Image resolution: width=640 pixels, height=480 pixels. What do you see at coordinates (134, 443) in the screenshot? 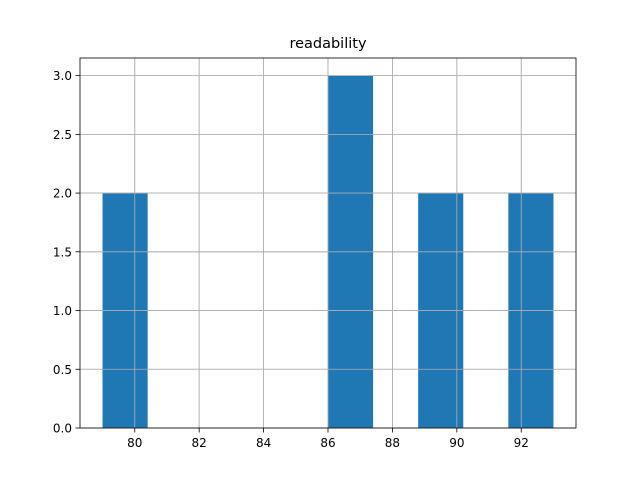
I see `x-tick-label-80: 80` at bounding box center [134, 443].